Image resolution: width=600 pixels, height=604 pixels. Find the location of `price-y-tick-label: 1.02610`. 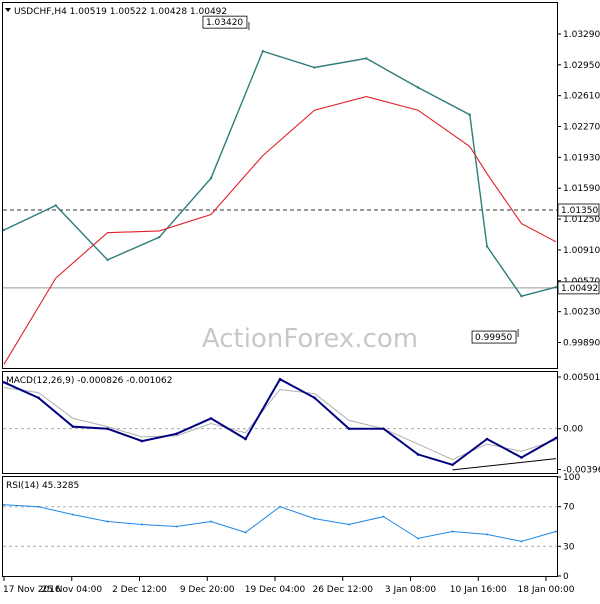

price-y-tick-label: 1.02610 is located at coordinates (581, 97).